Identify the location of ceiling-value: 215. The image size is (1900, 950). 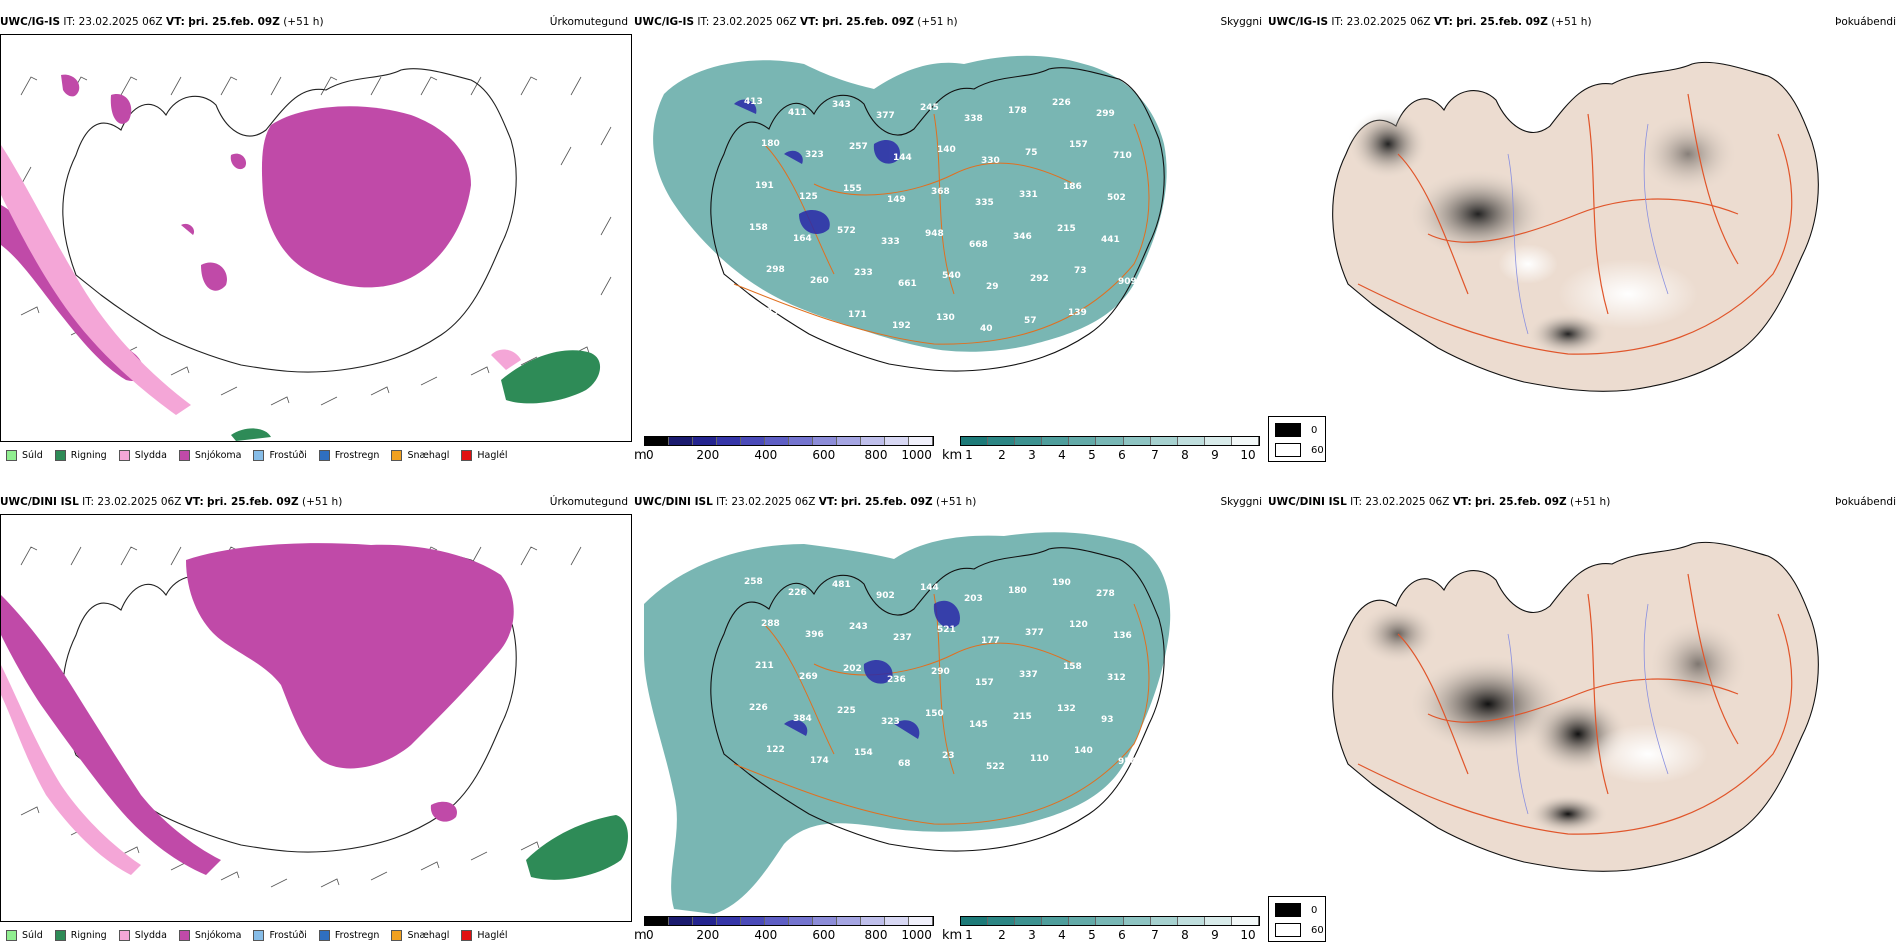
(1066, 229).